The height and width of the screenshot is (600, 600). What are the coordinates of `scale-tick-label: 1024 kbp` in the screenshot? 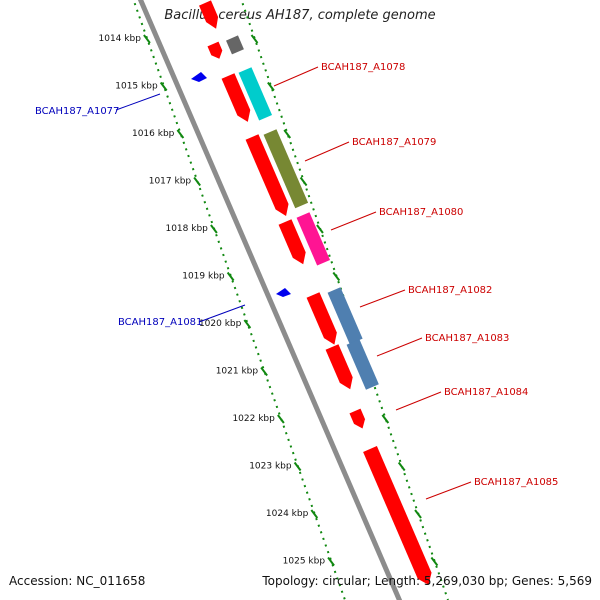 It's located at (287, 514).